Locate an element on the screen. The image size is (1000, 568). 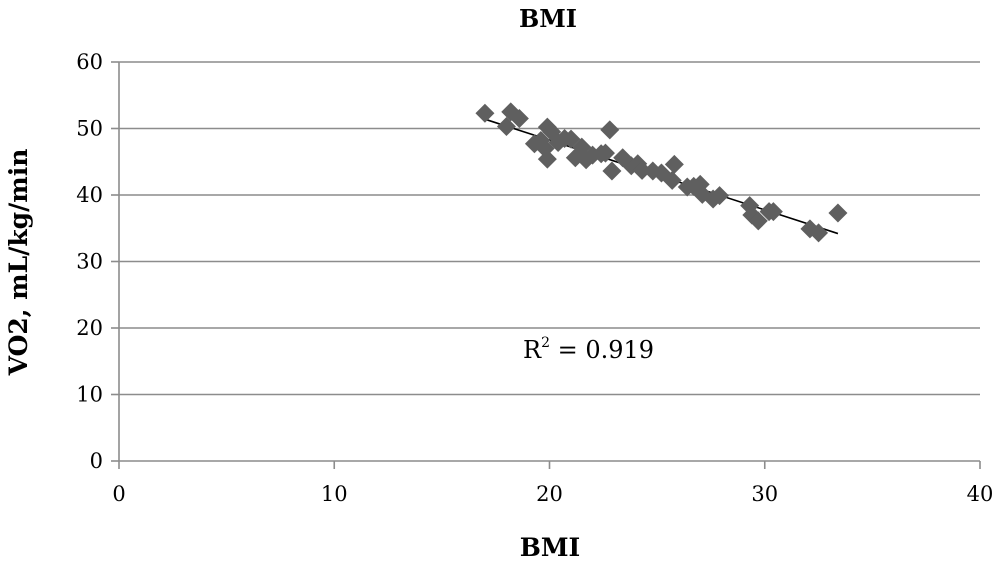
data-point-layer is located at coordinates (661, 172).